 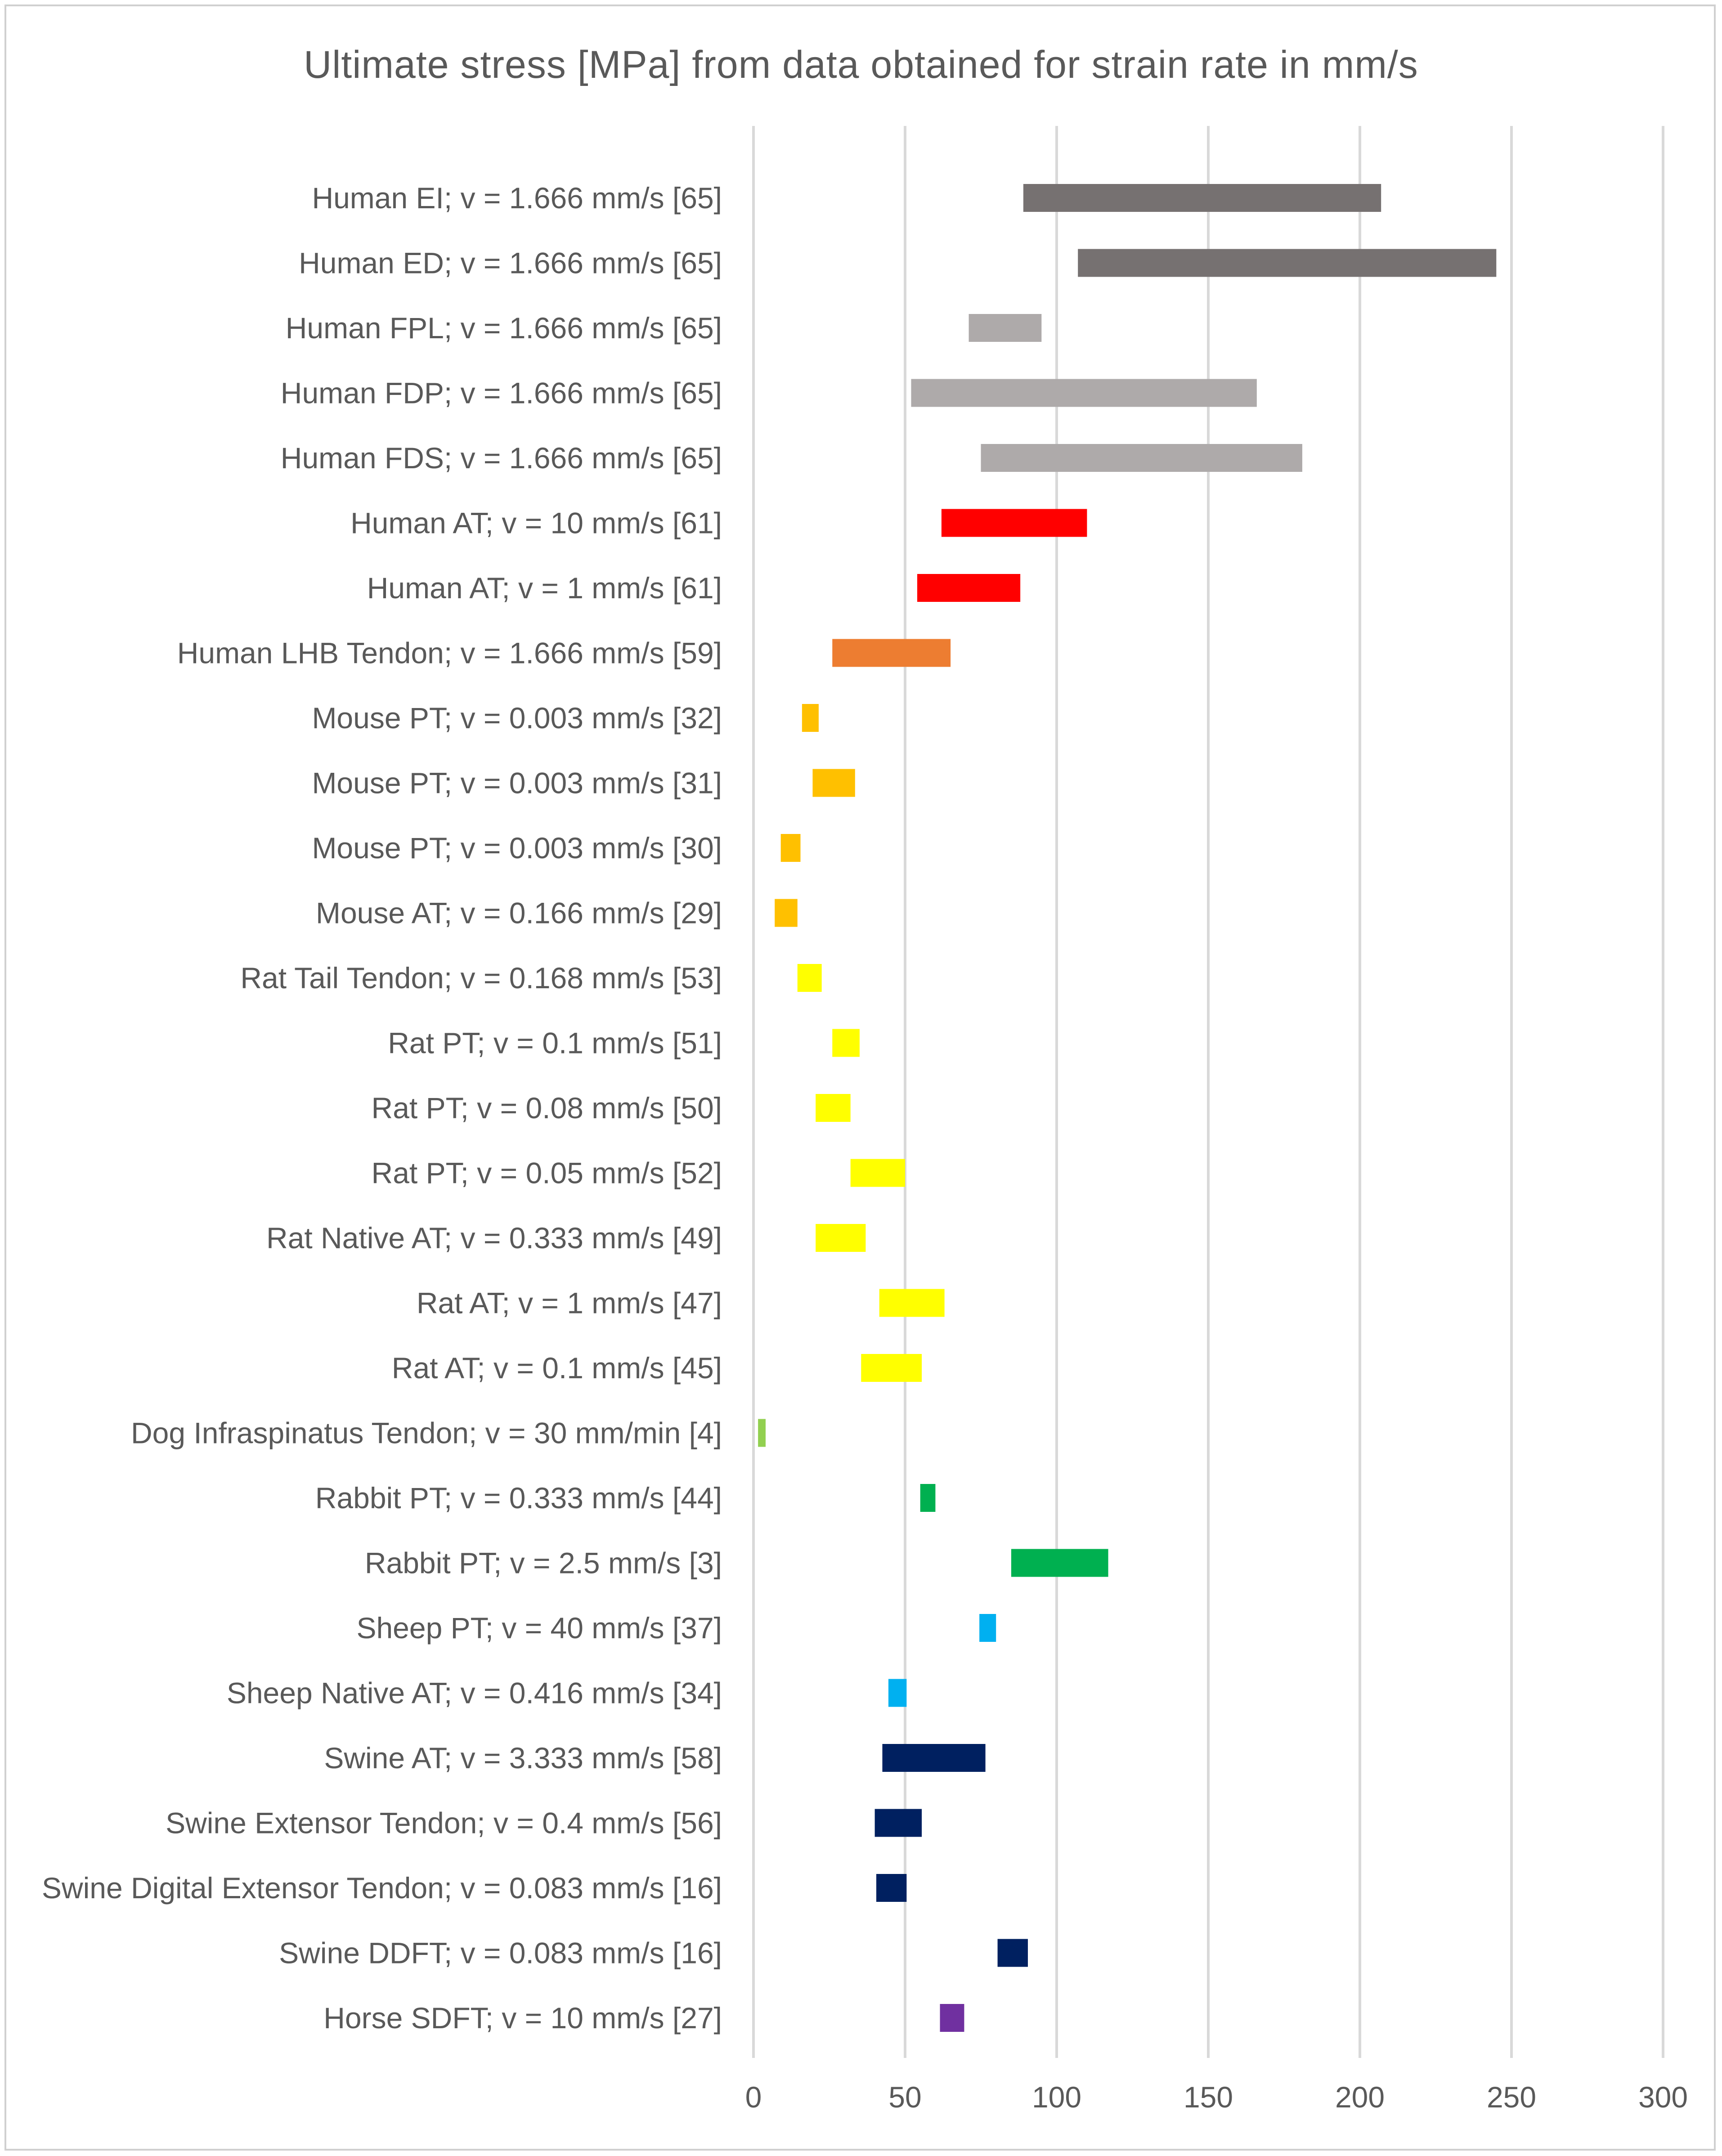 I want to click on x-tick-label: 50, so click(x=904, y=2097).